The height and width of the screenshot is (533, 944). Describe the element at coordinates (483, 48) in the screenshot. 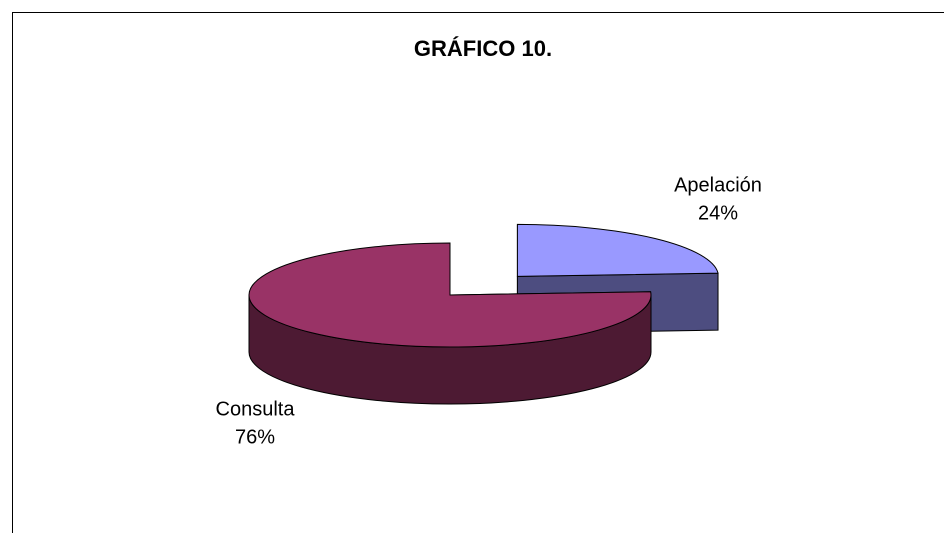

I see `chart-title: GRÁFICO 10.` at that location.